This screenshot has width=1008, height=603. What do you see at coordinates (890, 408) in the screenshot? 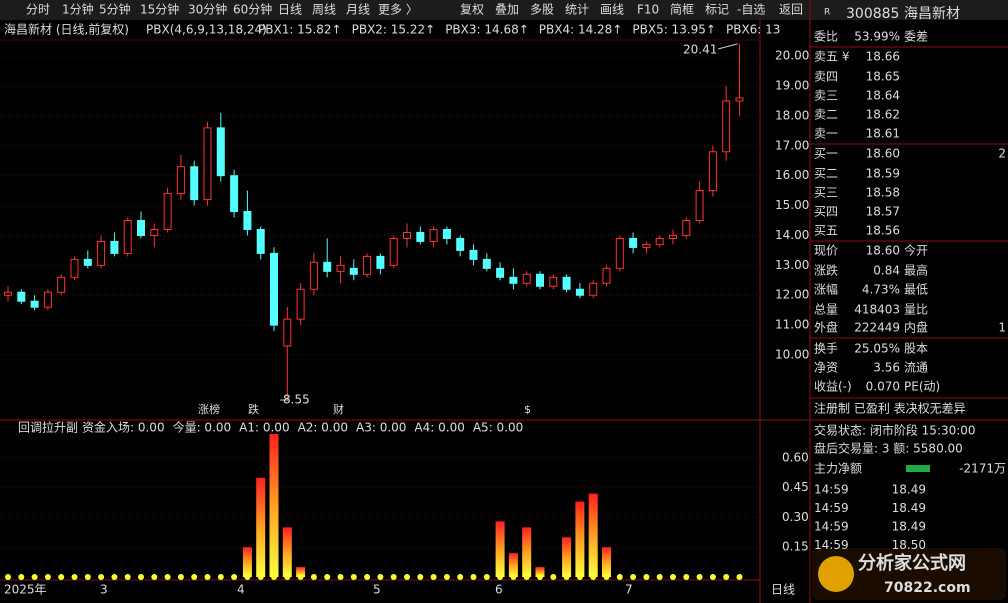
I see `tags: 注册制 已盈利 表决权无差异` at bounding box center [890, 408].